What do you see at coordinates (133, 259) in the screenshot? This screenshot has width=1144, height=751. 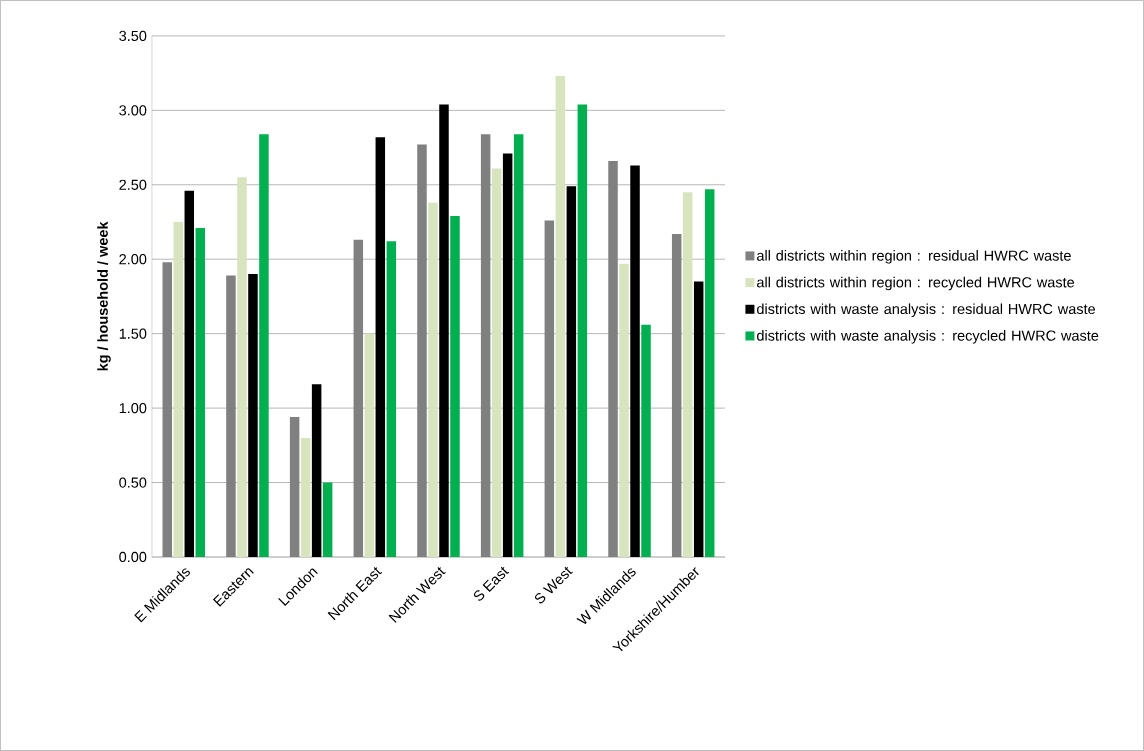 I see `y-tick-label: 2.00` at bounding box center [133, 259].